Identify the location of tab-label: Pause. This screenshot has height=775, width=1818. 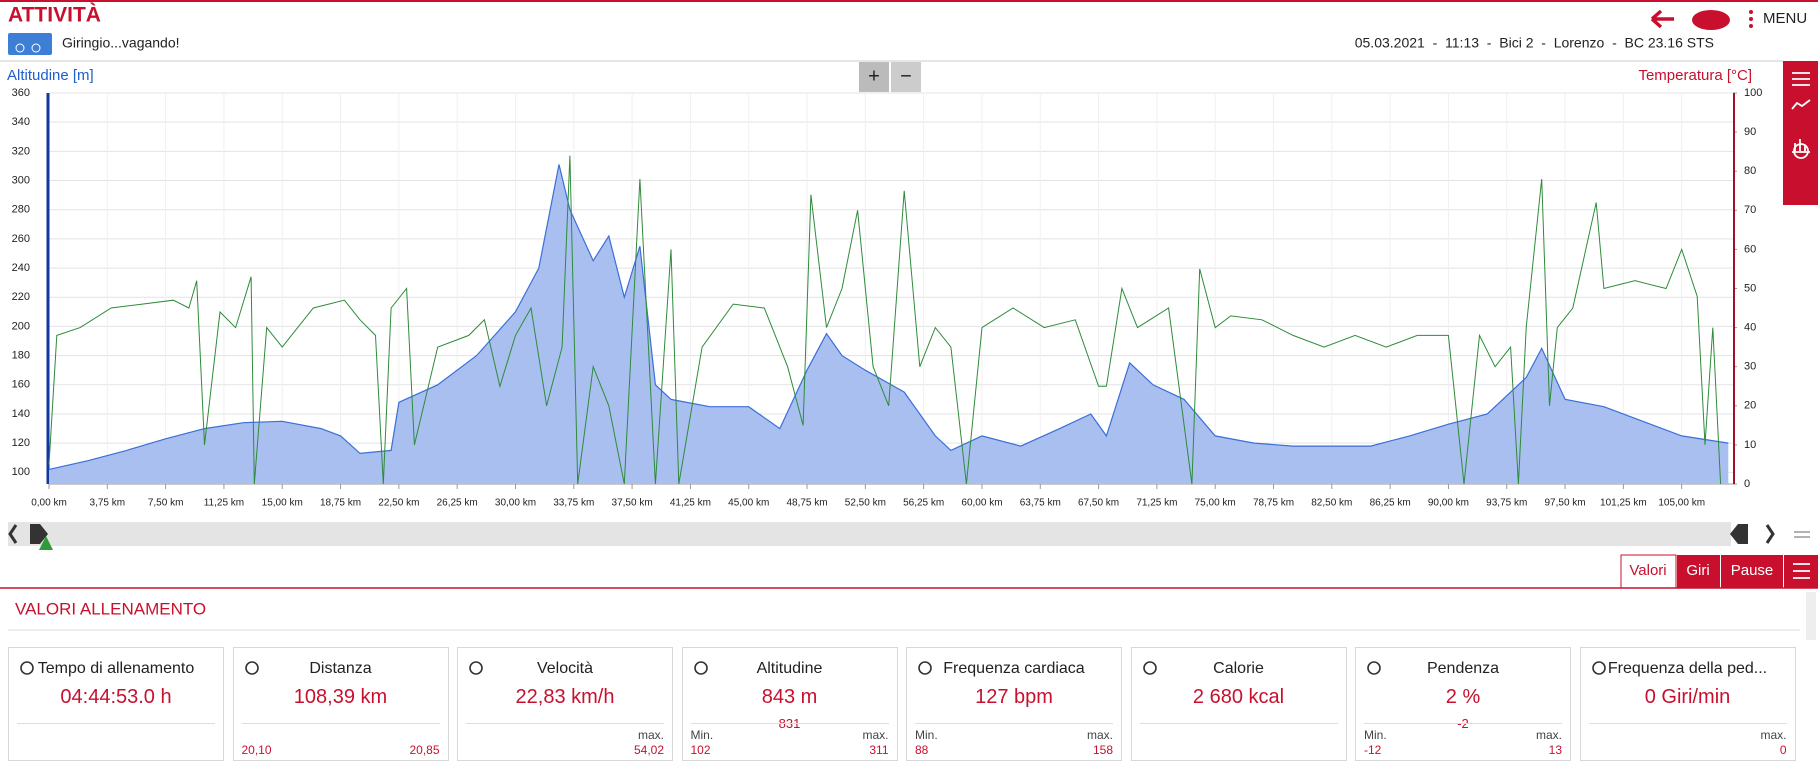
(1752, 570).